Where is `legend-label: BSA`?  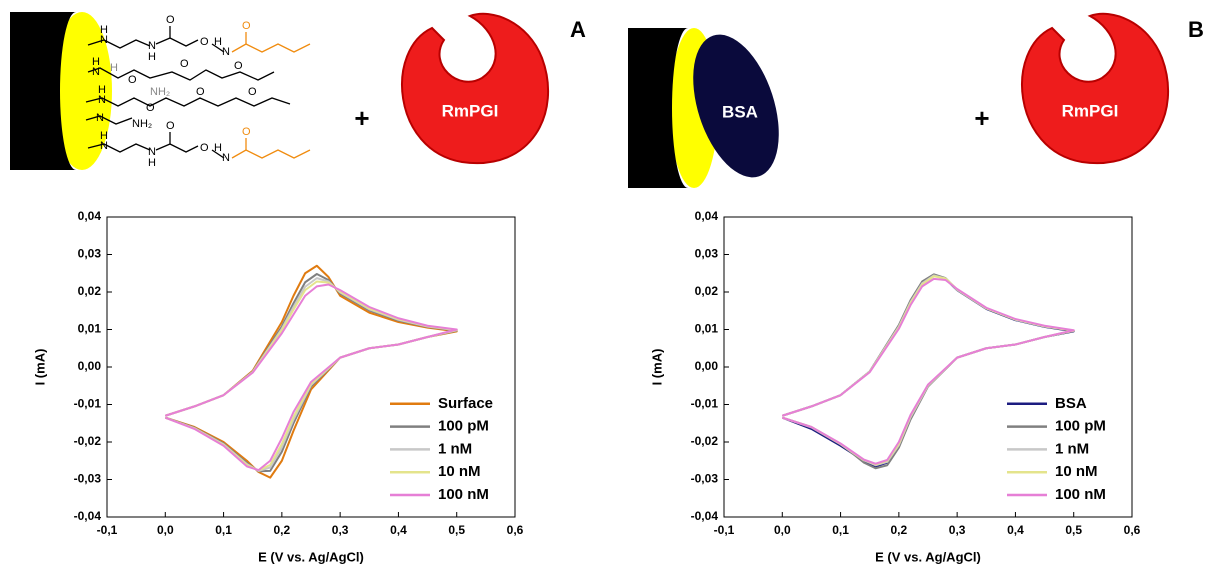
legend-label: BSA is located at coordinates (1071, 403).